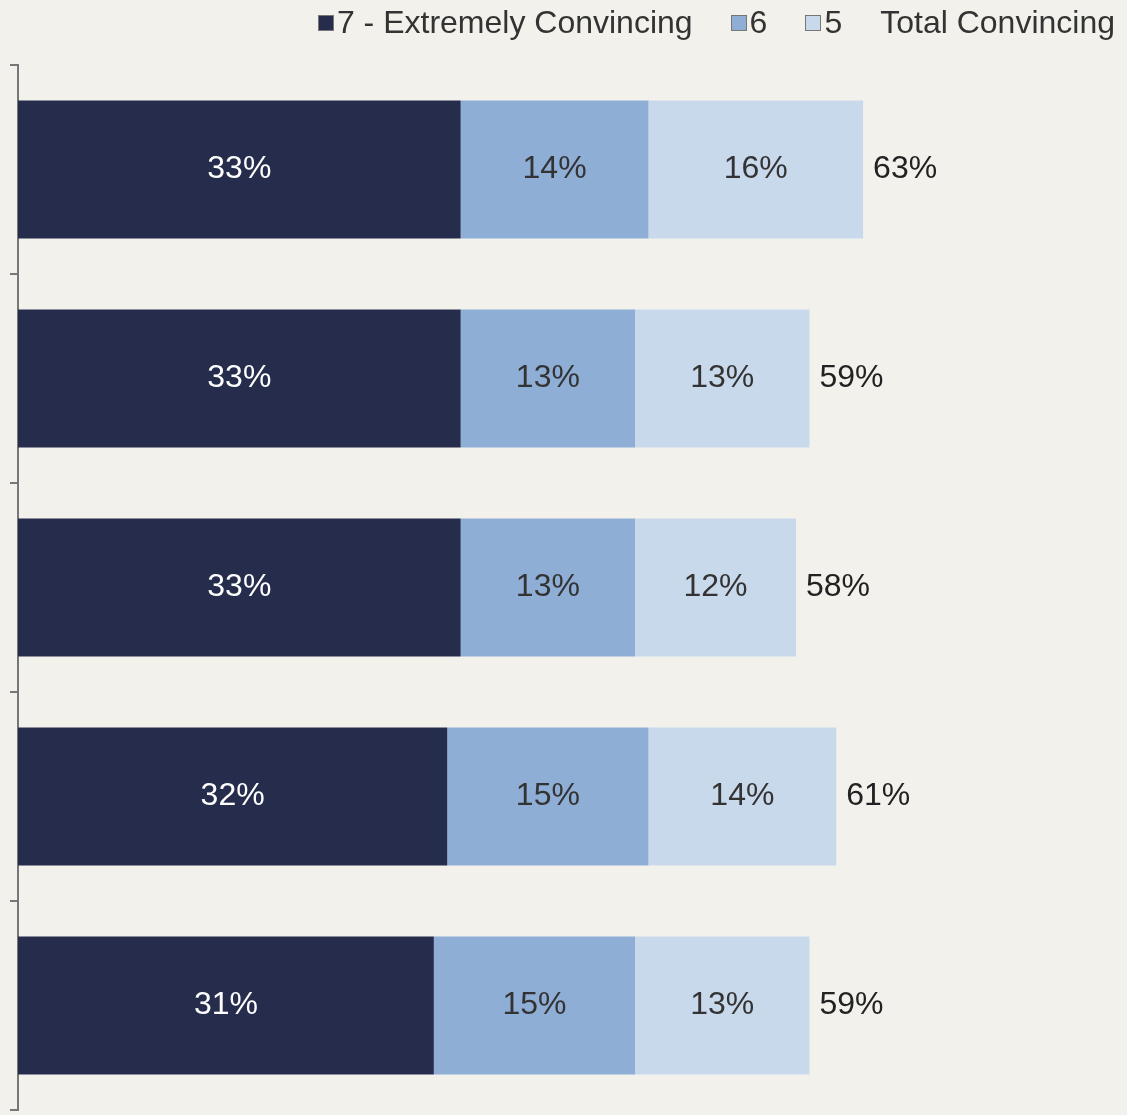 The width and height of the screenshot is (1127, 1115). I want to click on total-label: 63%, so click(905, 167).